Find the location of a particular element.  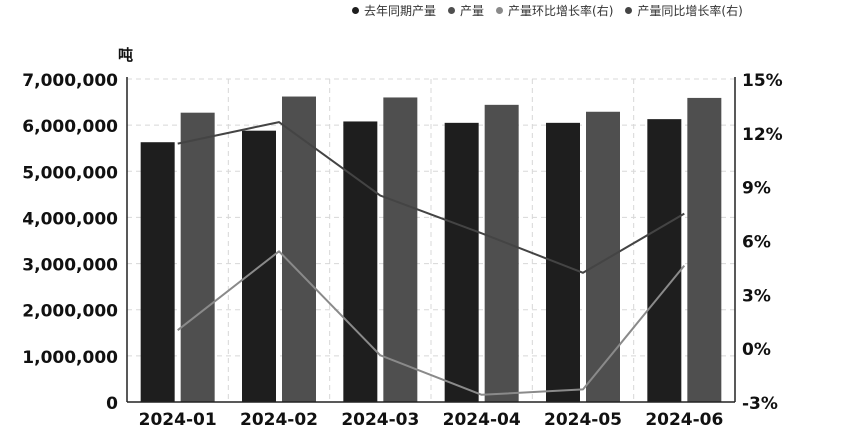

y-left-tick-label: 5,000,000 is located at coordinates (70, 173).